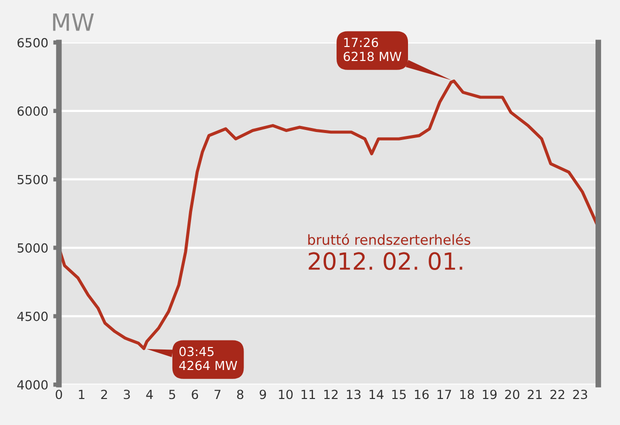 The height and width of the screenshot is (425, 620). What do you see at coordinates (489, 395) in the screenshot?
I see `x-tick-label: 19` at bounding box center [489, 395].